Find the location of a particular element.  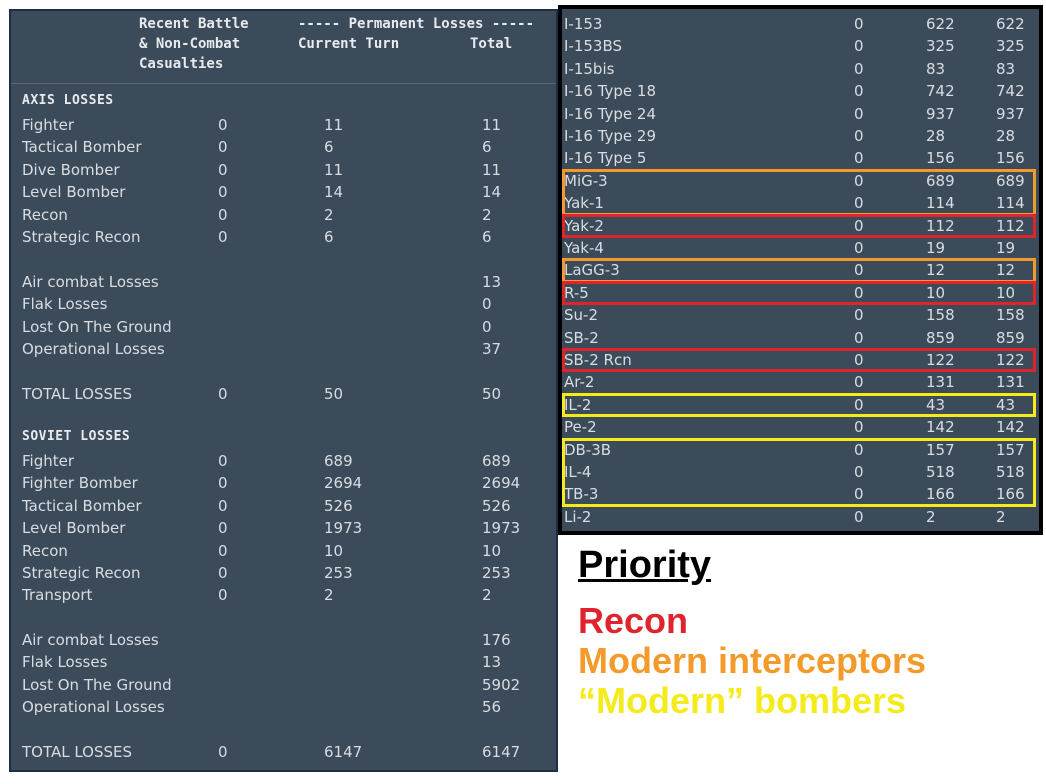

header-recent-line1: Recent Battle is located at coordinates (194, 24).